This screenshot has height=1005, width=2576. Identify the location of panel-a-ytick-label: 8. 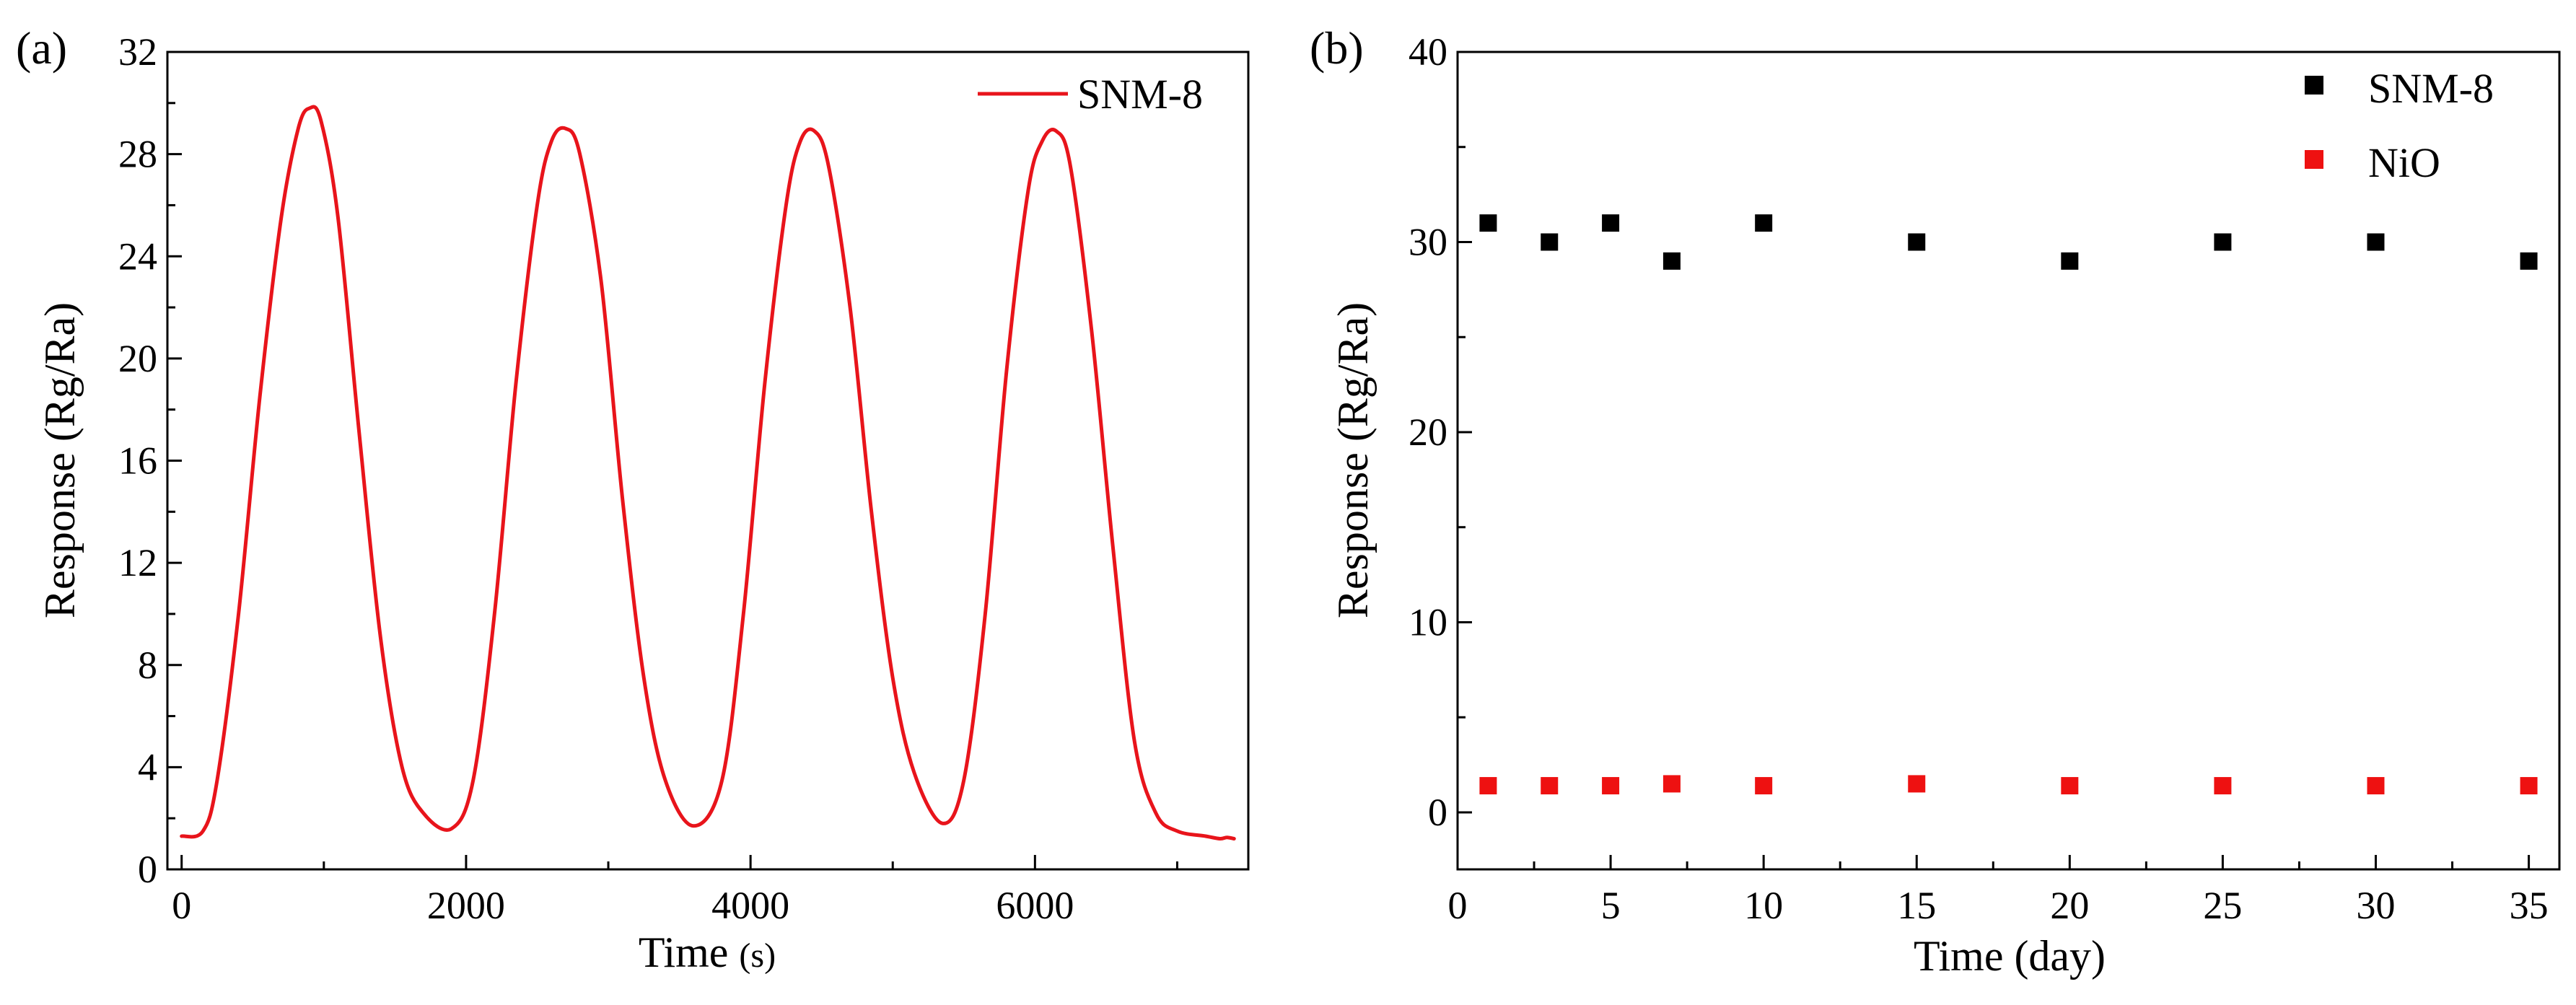
(147, 665).